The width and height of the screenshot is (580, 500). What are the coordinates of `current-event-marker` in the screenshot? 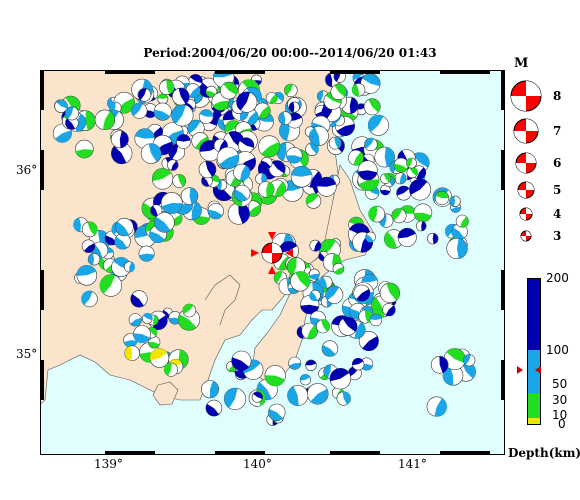 It's located at (272, 253).